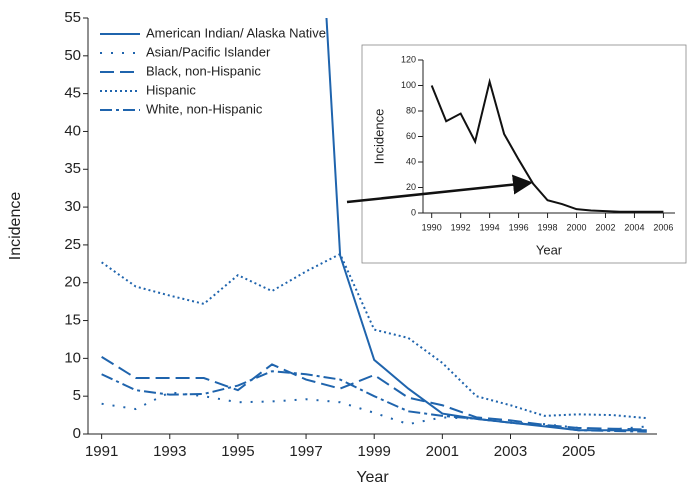 This screenshot has width=689, height=496. Describe the element at coordinates (72, 168) in the screenshot. I see `y-tick-label: 35` at that location.